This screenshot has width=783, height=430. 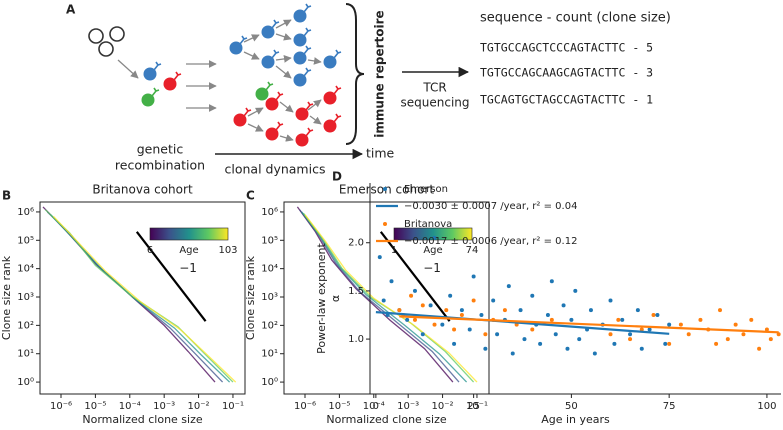 What do you see at coordinates (443, 406) in the screenshot?
I see `x-tick-label: 10⁻²` at bounding box center [443, 406].